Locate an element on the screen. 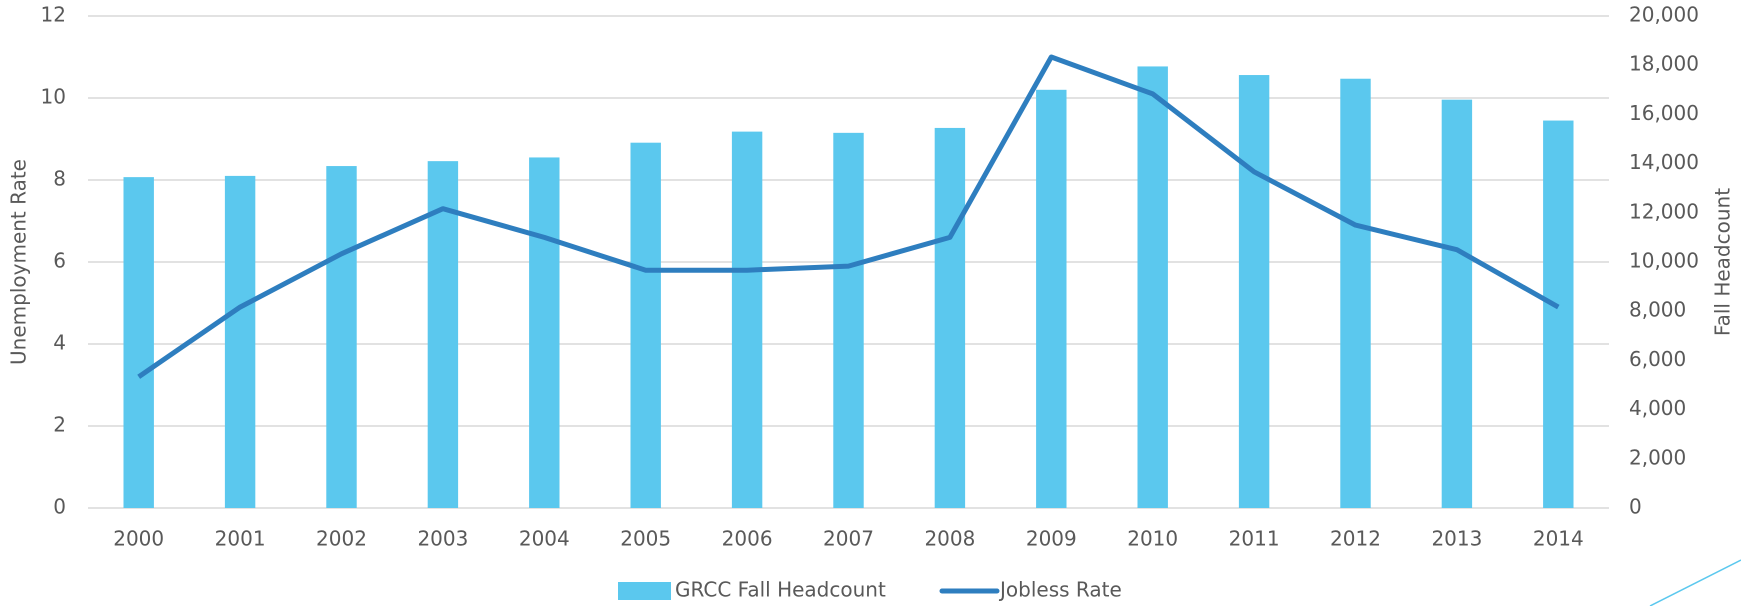 The width and height of the screenshot is (1741, 606). legend-swatch is located at coordinates (644, 591).